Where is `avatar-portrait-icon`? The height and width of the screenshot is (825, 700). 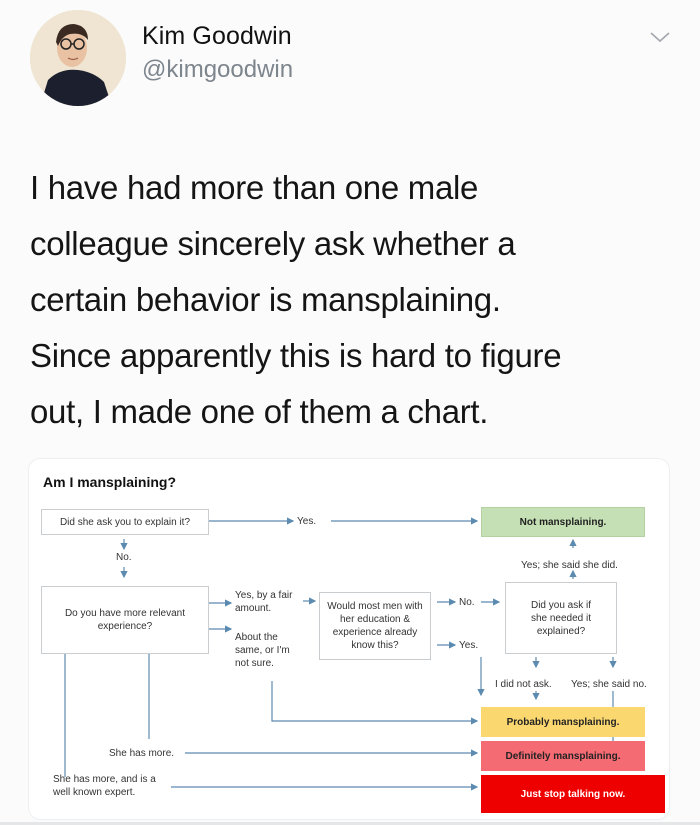
avatar-portrait-icon is located at coordinates (78, 58).